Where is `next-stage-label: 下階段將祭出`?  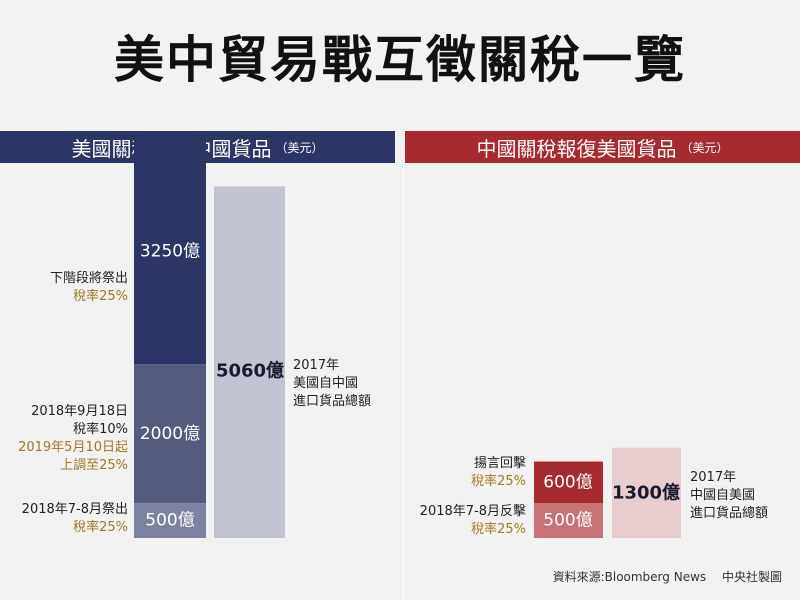 next-stage-label: 下階段將祭出 is located at coordinates (88, 278).